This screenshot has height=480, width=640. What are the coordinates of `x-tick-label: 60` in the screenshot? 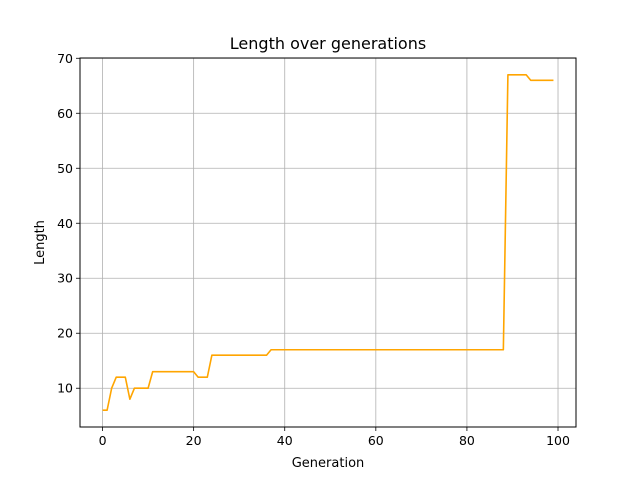 It's located at (376, 440).